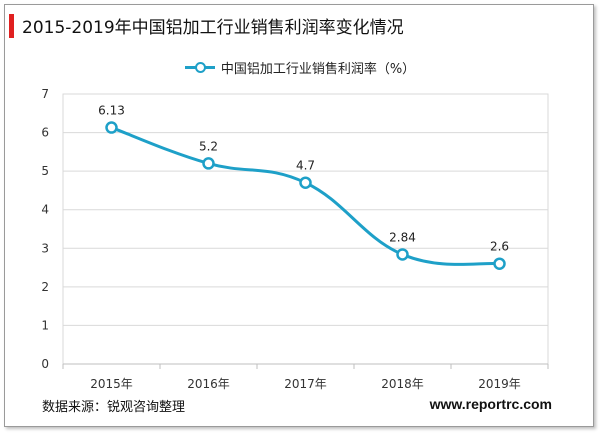  I want to click on title-accent-bar, so click(11, 26).